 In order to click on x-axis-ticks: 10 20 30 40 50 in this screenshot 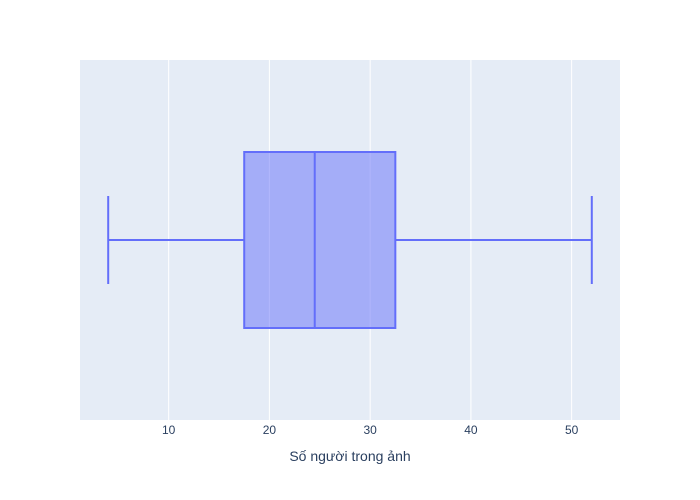, I will do `click(370, 430)`.